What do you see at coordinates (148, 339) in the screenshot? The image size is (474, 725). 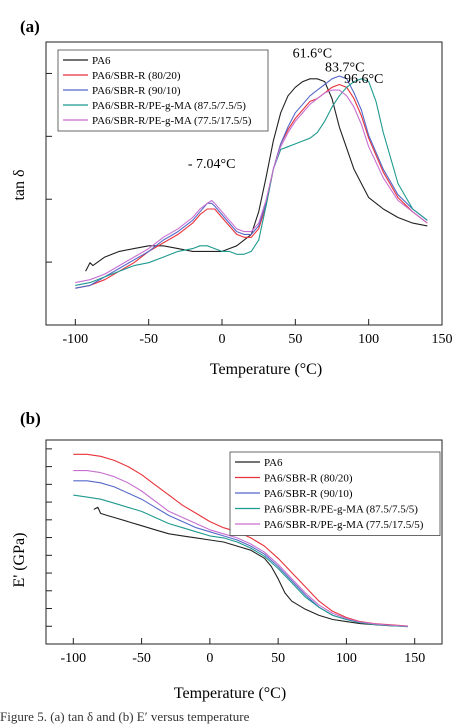 I see `panel-a-x-tick-label: -50` at bounding box center [148, 339].